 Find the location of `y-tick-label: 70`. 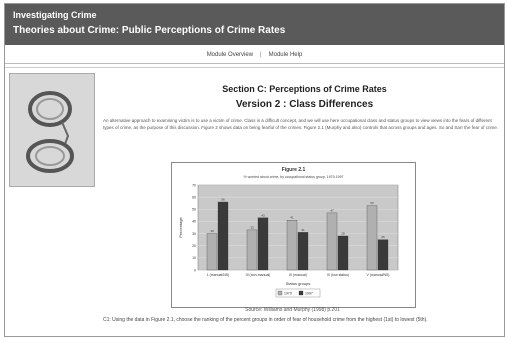

y-tick-label: 70 is located at coordinates (194, 185).